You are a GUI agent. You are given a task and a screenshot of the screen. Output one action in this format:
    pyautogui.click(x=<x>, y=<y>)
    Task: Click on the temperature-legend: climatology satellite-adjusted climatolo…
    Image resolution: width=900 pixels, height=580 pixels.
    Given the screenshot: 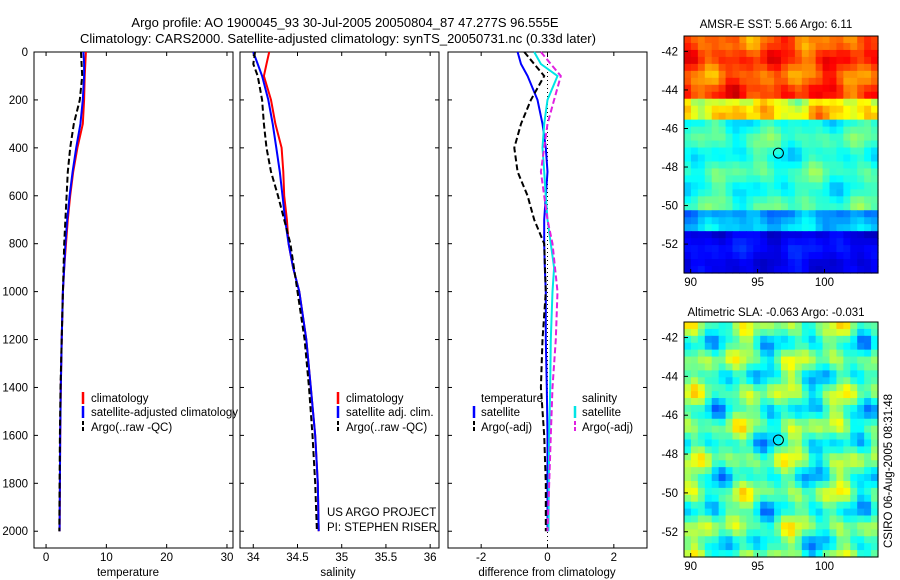 What is the action you would take?
    pyautogui.click(x=159, y=413)
    